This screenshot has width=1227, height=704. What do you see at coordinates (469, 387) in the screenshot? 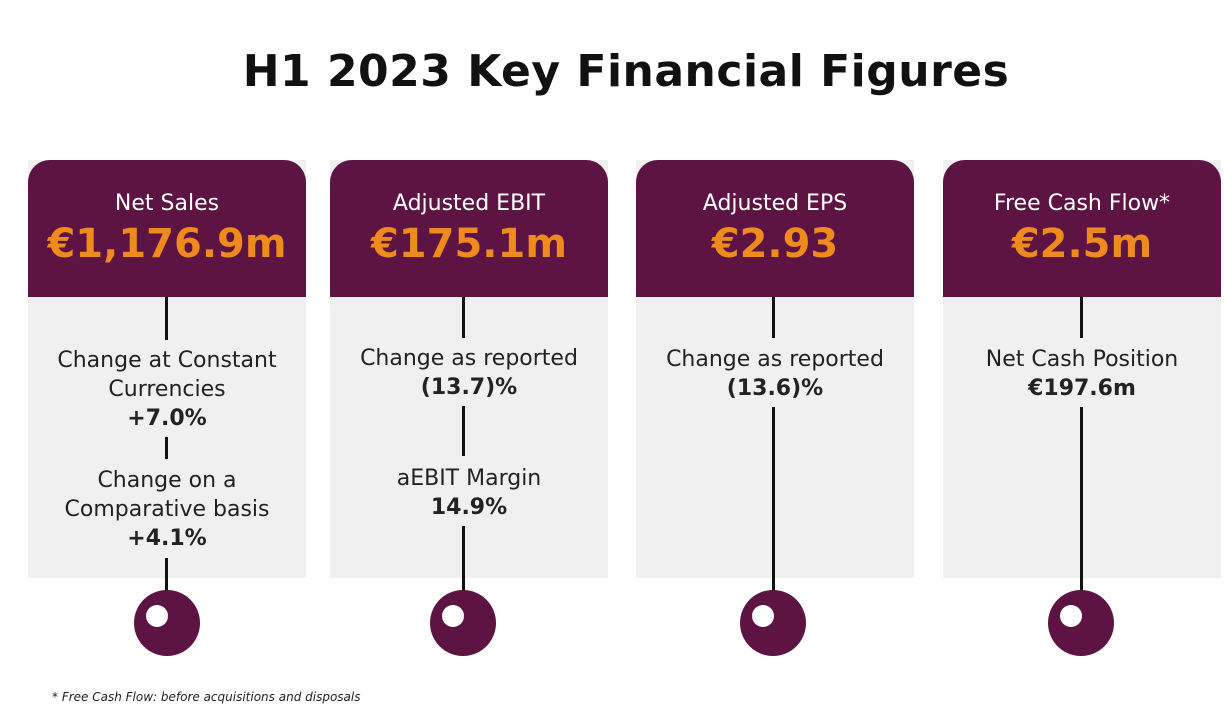
I see `metric-value: (13.7)%` at bounding box center [469, 387].